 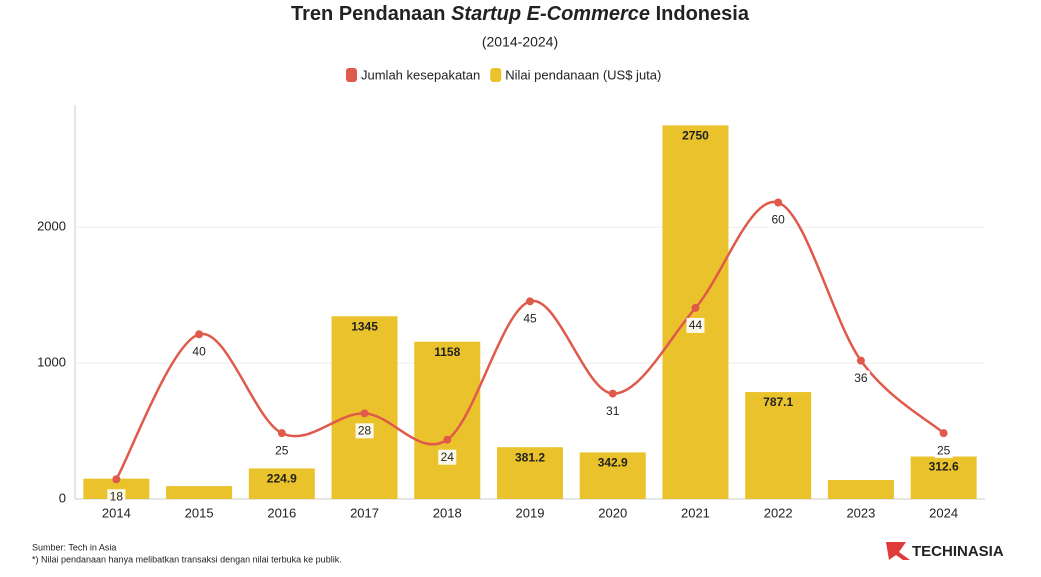 What do you see at coordinates (62, 497) in the screenshot?
I see `y-tick-label: 0` at bounding box center [62, 497].